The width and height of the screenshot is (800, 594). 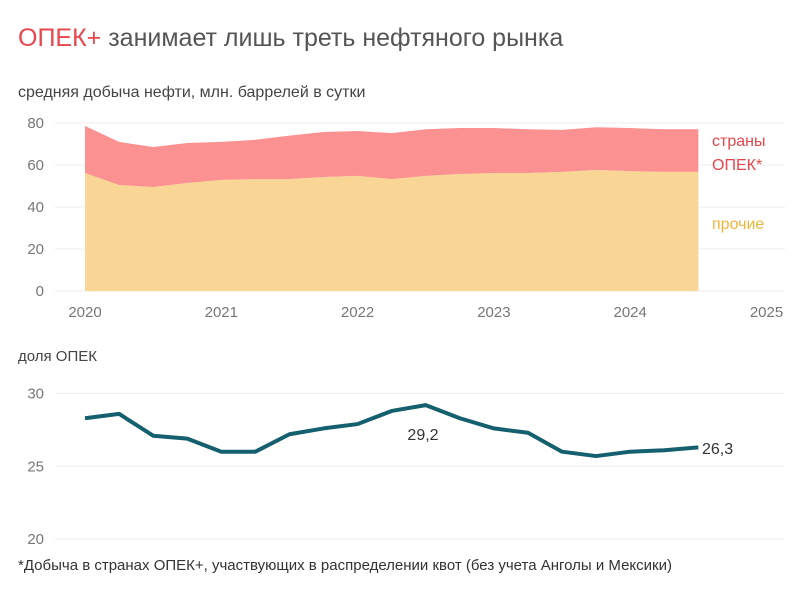 What do you see at coordinates (332, 38) in the screenshot?
I see `title-rest: занимает лишь треть нефтяного рынка` at bounding box center [332, 38].